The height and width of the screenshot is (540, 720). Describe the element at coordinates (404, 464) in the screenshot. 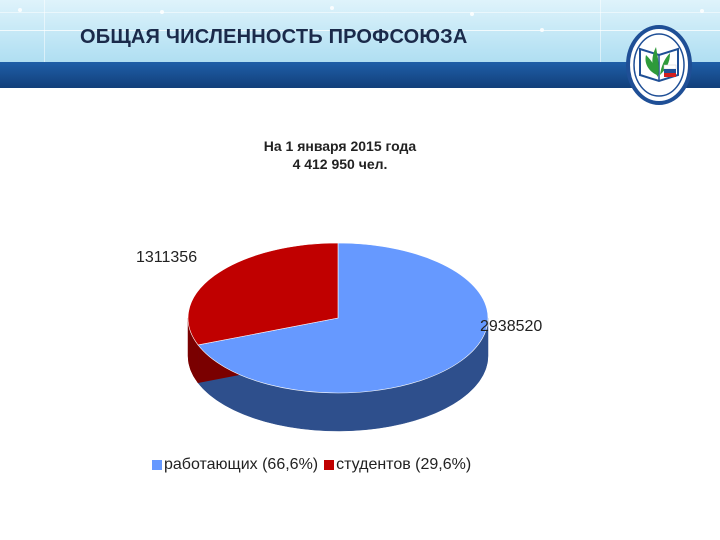

I see `legend-label: студентов (29,6%)` at that location.